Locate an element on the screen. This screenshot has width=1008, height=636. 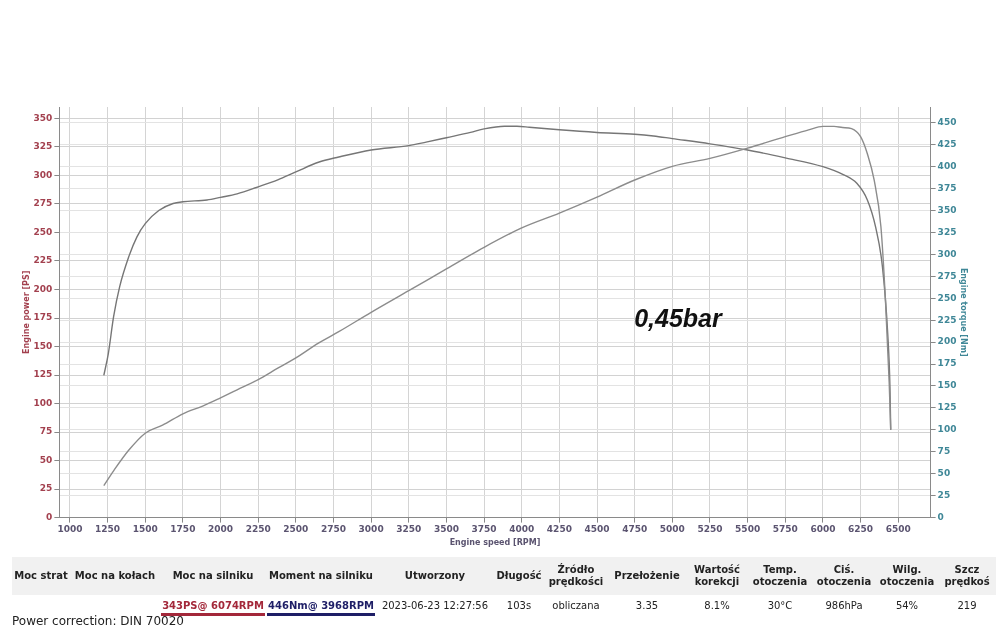
text: Moment na silniku is located at coordinates (321, 576).